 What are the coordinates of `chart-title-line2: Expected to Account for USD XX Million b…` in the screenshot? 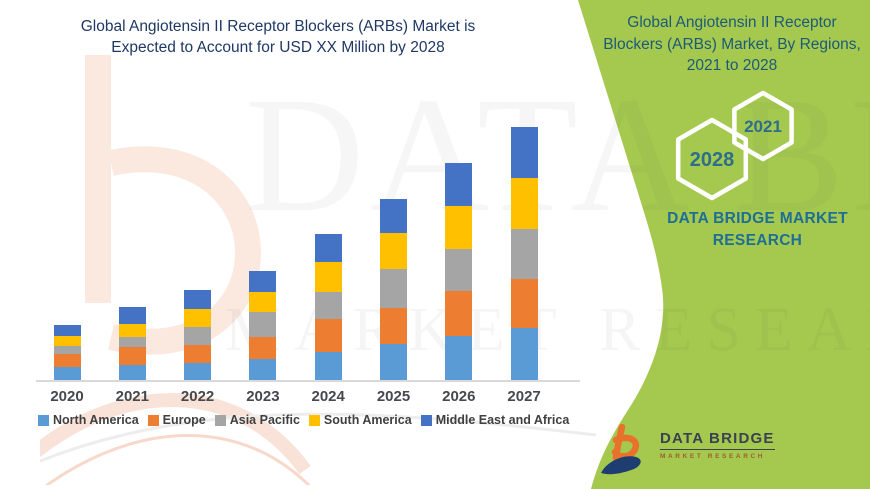 It's located at (278, 47).